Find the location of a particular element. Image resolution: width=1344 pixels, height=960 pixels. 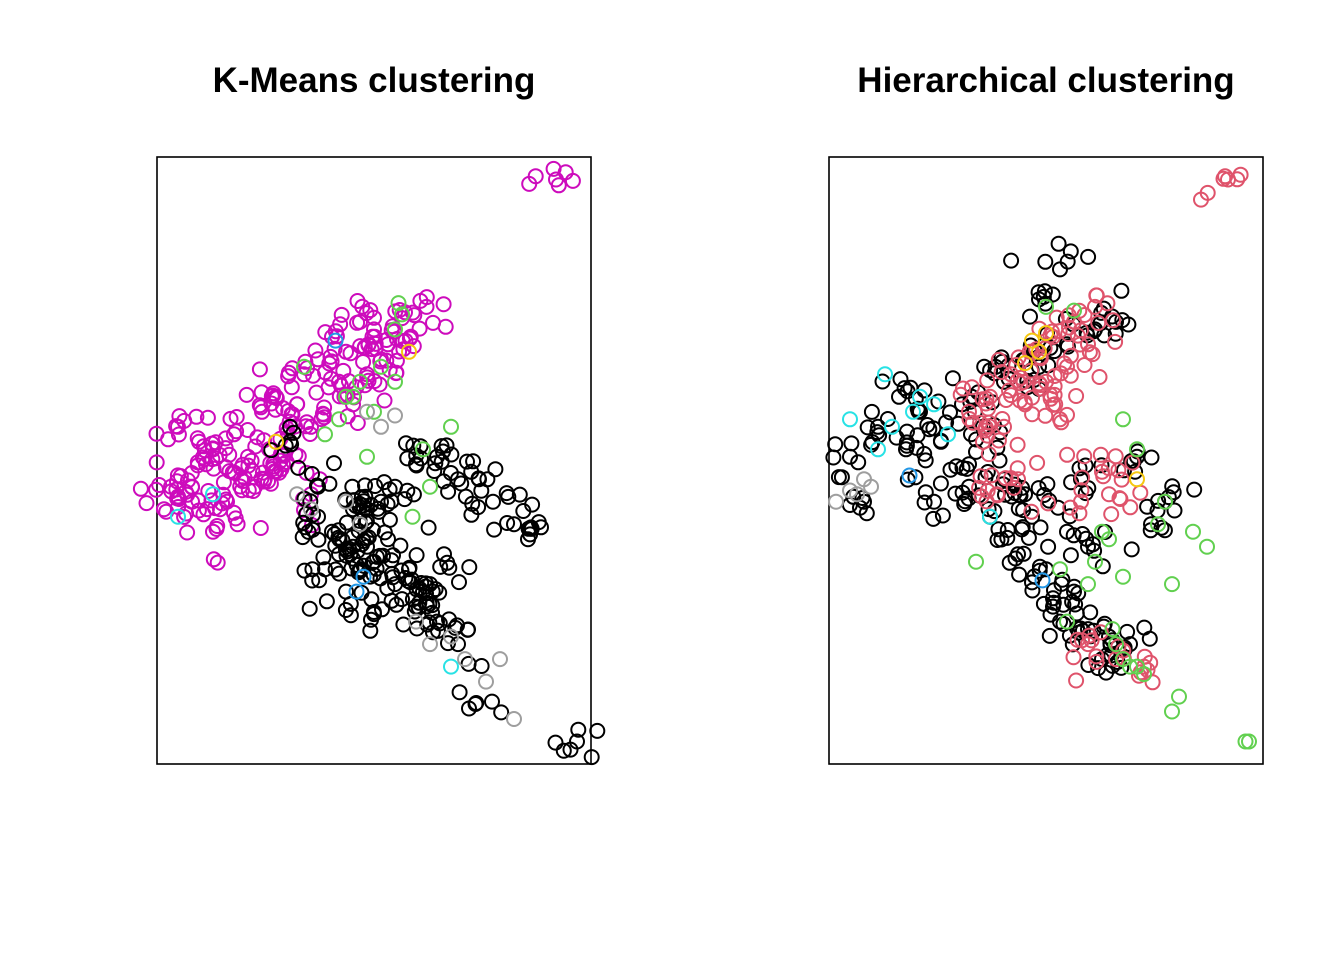

hierarchical-cluster-red is located at coordinates (1100, 428).